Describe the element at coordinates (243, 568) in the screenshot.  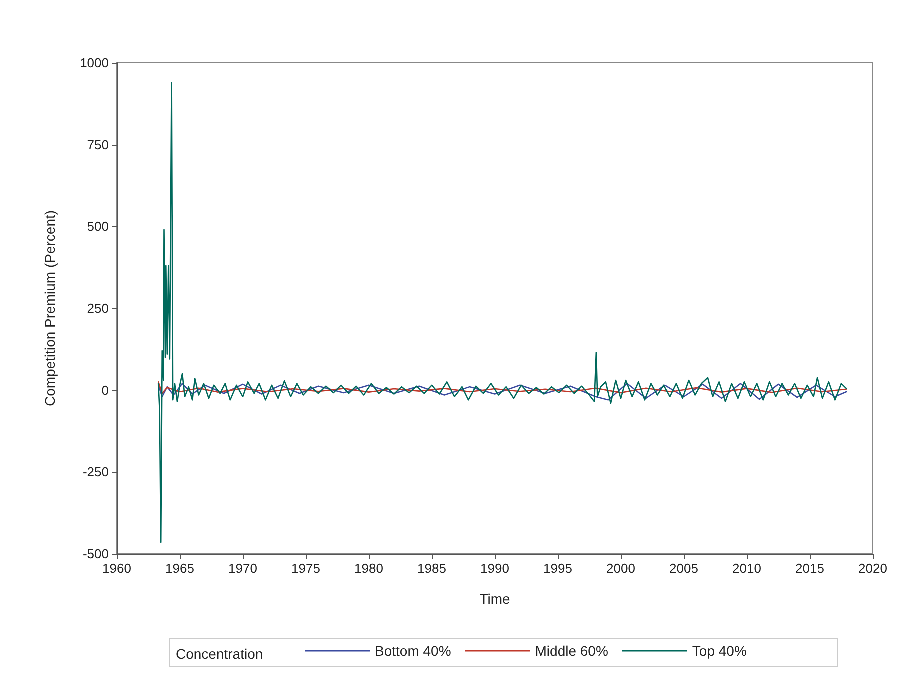
I see `x-tick-label: 1970` at that location.